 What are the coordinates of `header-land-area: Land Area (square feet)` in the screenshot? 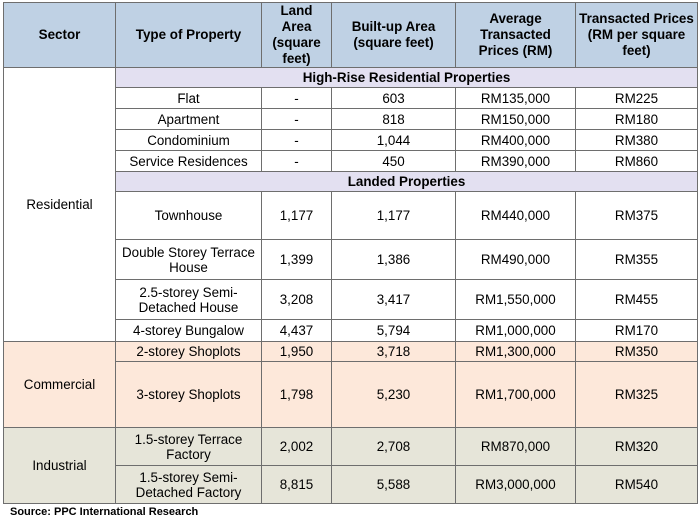 It's located at (296, 35).